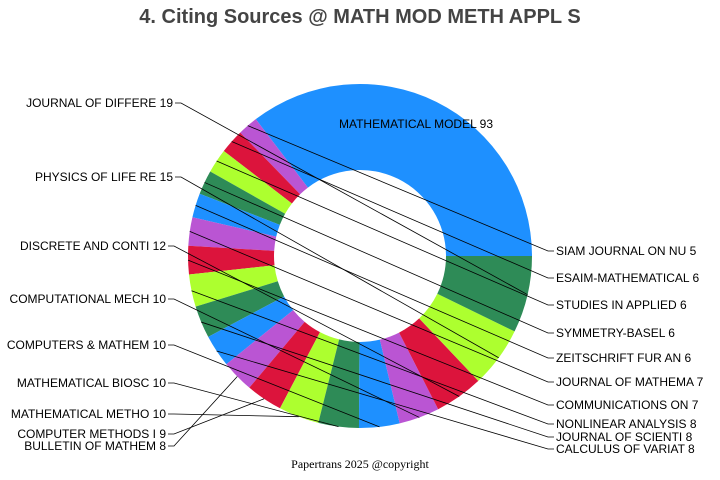 Image resolution: width=720 pixels, height=480 pixels. I want to click on slice-computers-mathem, so click(379, 383).